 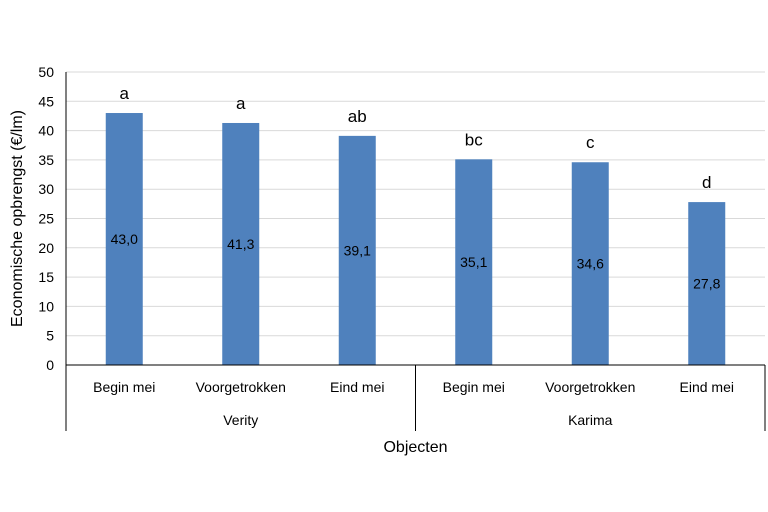 I want to click on data-label: 27,8, so click(x=706, y=284).